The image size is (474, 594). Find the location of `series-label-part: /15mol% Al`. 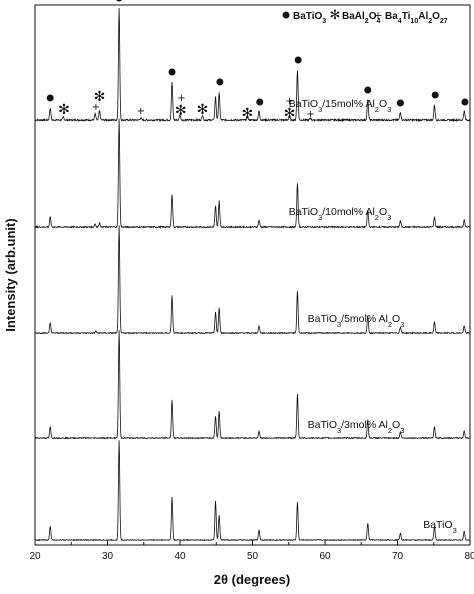

series-label-part: /15mol% Al is located at coordinates (348, 104).